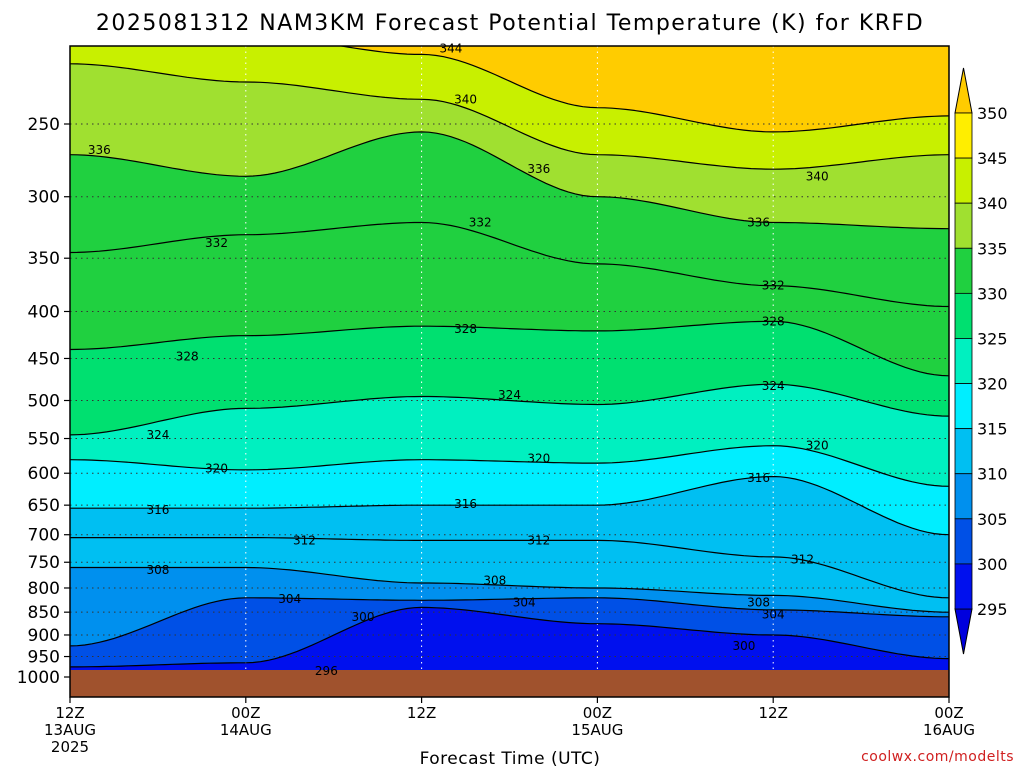  I want to click on y-tick-label: 350, so click(44, 259).